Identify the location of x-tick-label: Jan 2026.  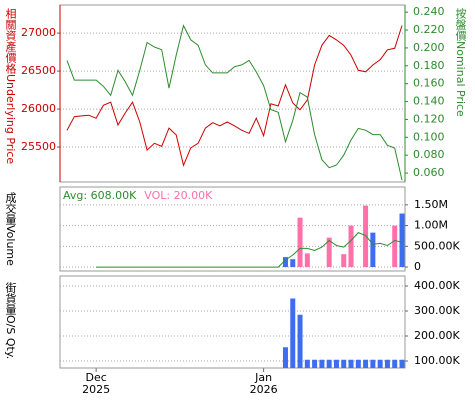
(263, 383).